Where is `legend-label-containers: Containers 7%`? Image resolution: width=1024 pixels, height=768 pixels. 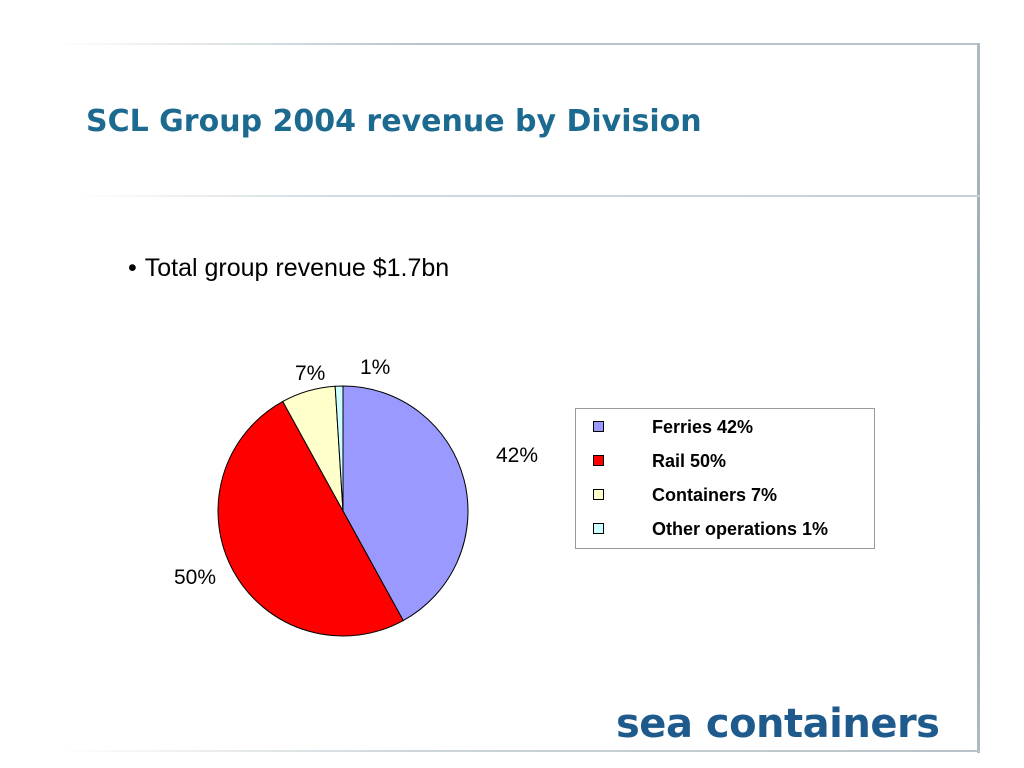 legend-label-containers: Containers 7% is located at coordinates (715, 495).